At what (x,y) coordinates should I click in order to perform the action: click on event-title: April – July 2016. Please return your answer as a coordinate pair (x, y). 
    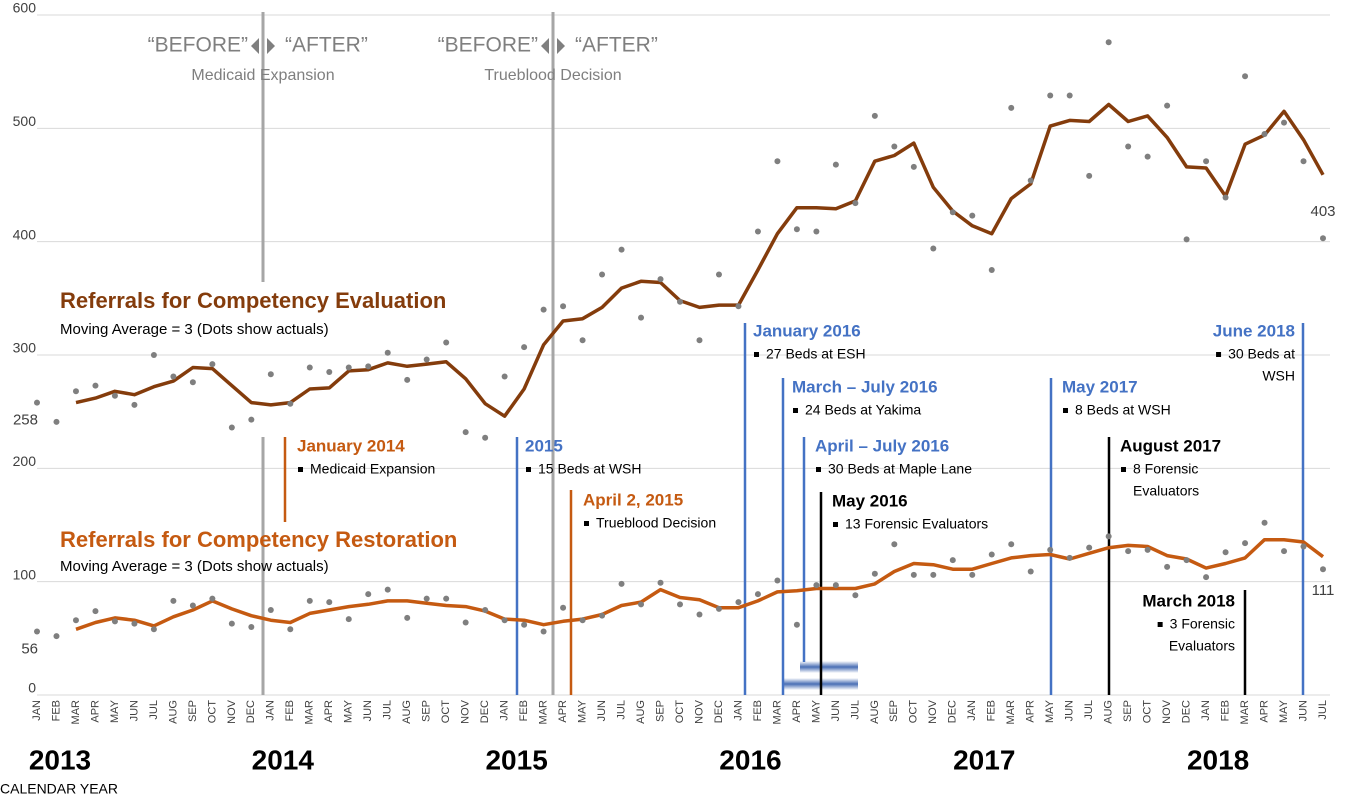
    Looking at the image, I should click on (882, 445).